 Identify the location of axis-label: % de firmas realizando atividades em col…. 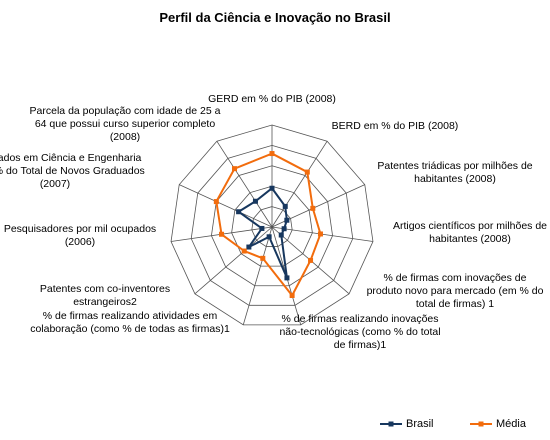
(130, 322).